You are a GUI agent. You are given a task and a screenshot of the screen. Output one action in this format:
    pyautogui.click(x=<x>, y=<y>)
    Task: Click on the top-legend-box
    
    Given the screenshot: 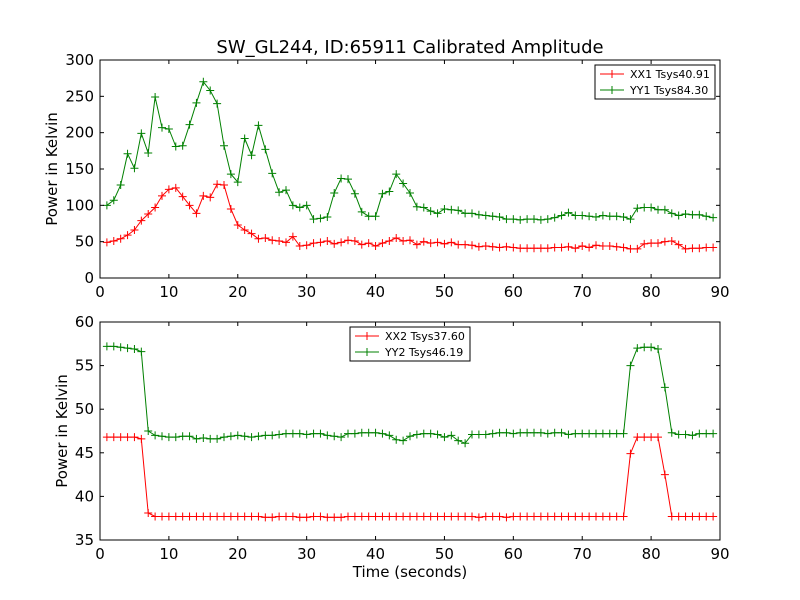 What is the action you would take?
    pyautogui.click(x=655, y=82)
    